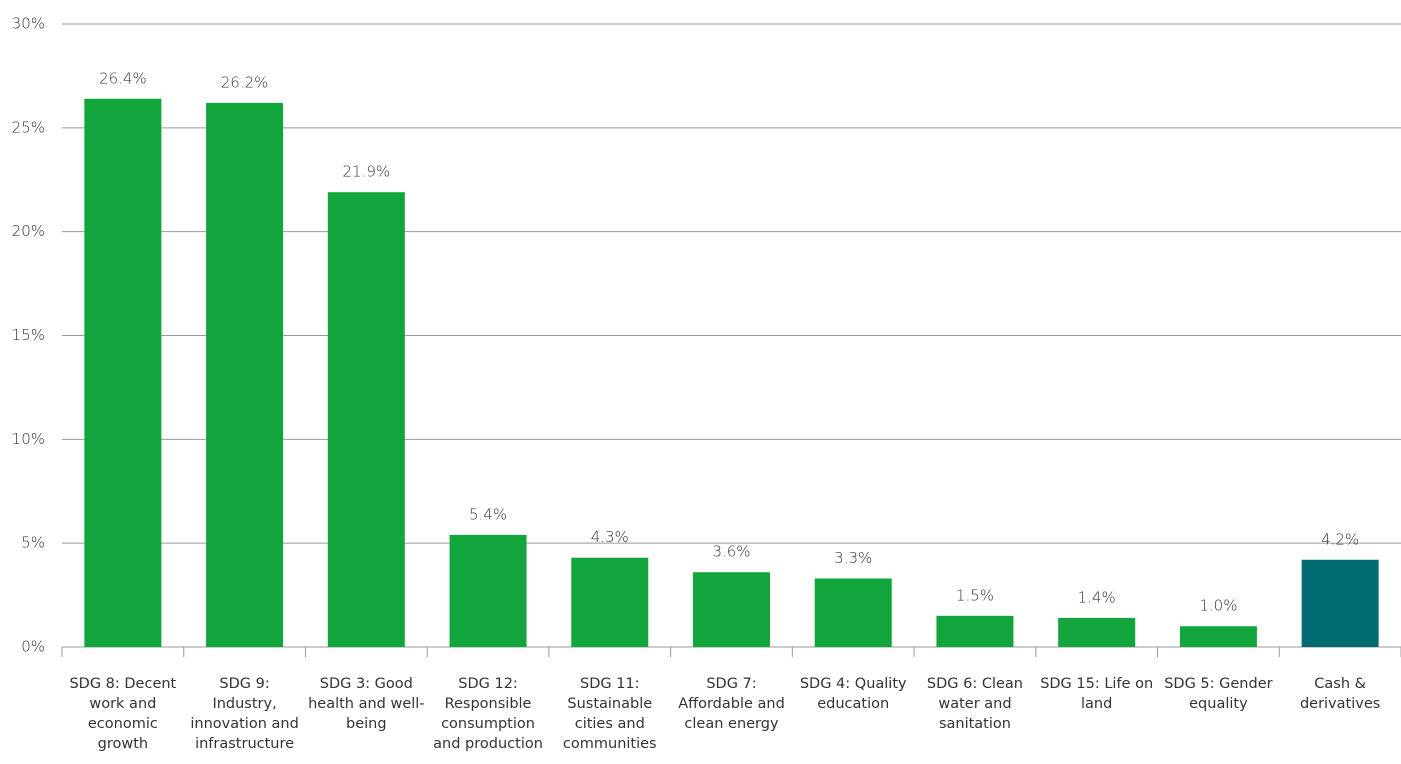 This screenshot has height=764, width=1401. I want to click on y-tick-label: 30%, so click(28, 24).